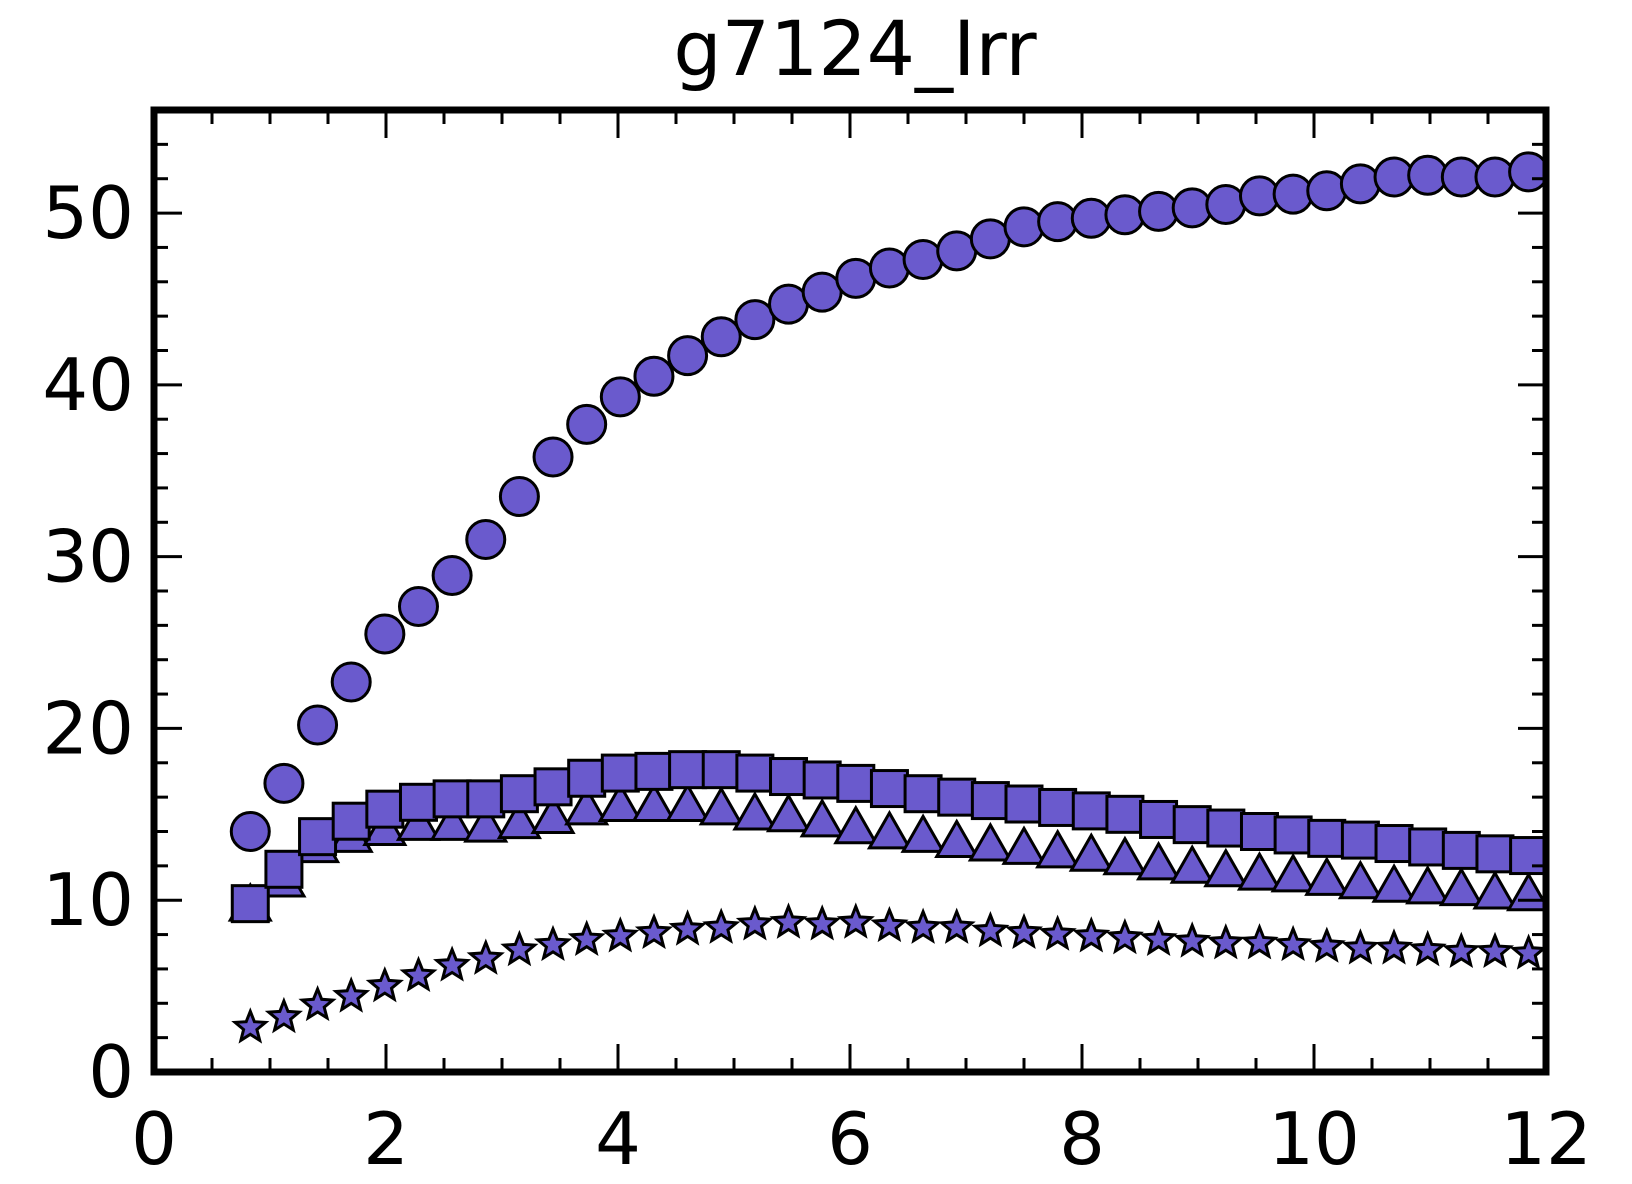 This screenshot has width=1632, height=1184. What do you see at coordinates (88, 385) in the screenshot?
I see `y-tick-label: 40` at bounding box center [88, 385].